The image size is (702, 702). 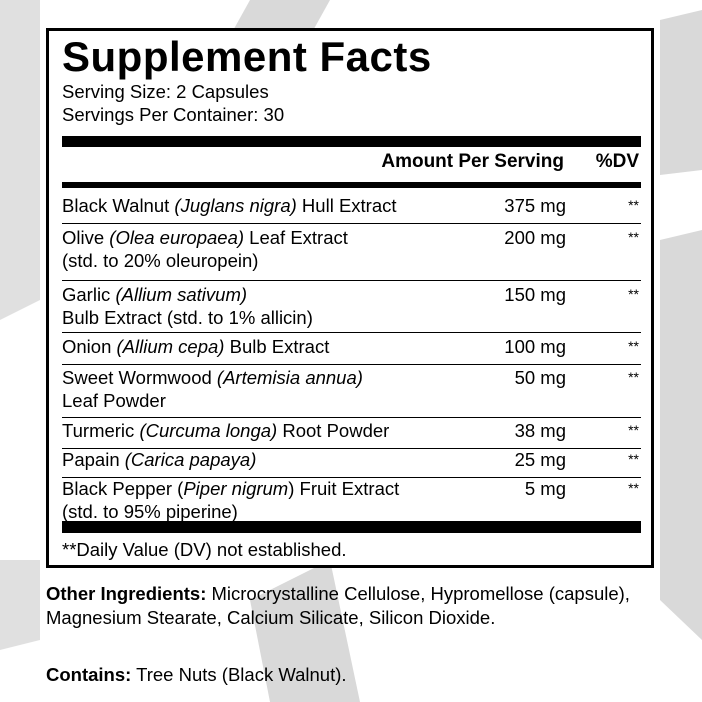 I want to click on ingredient-row: Onion (Allium cepa) Bulb Extract 100 mg **, so click(x=351, y=348).